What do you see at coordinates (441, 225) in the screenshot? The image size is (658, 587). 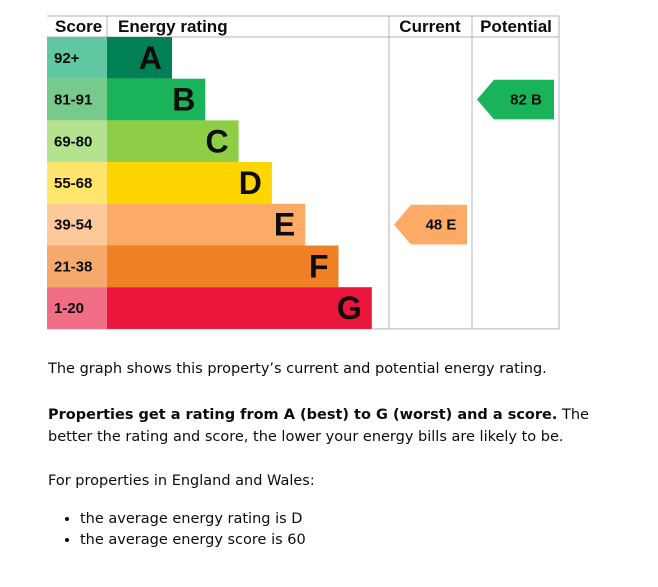 I see `current-rating-arrow-label: 48 E` at bounding box center [441, 225].